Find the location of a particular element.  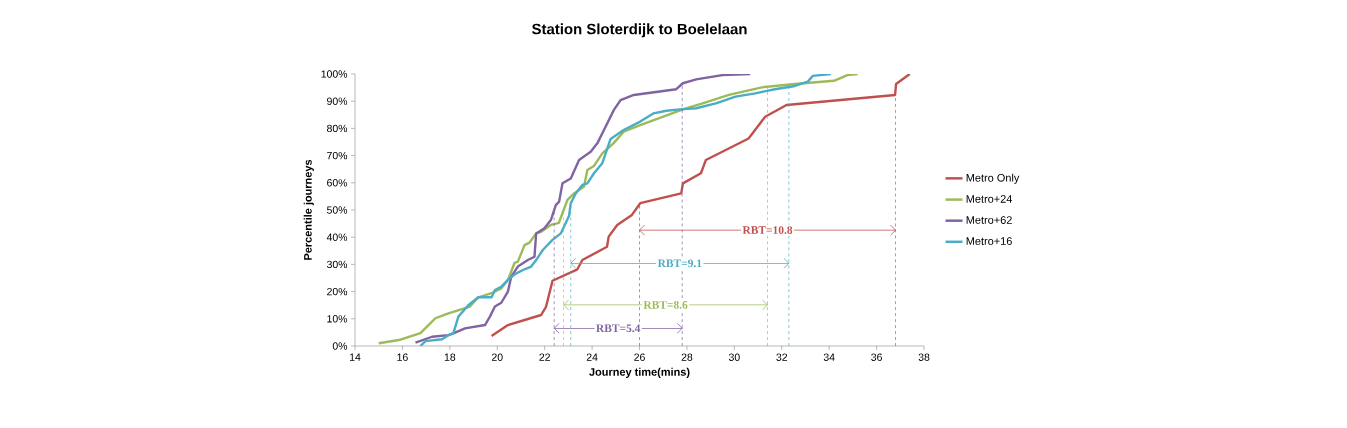

x-tick-label: 30 is located at coordinates (734, 357).